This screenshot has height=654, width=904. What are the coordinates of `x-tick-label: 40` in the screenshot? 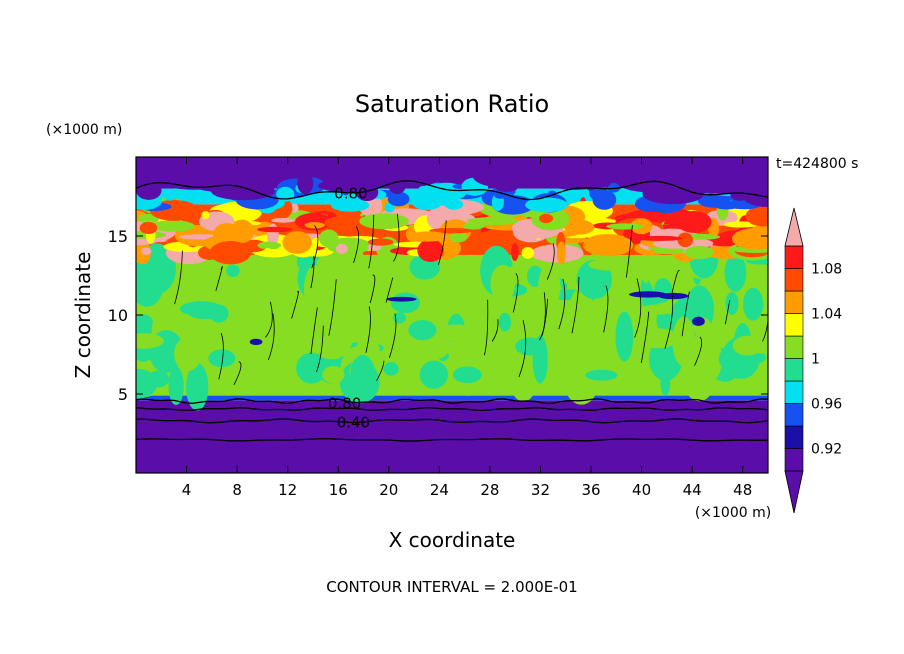 It's located at (641, 490).